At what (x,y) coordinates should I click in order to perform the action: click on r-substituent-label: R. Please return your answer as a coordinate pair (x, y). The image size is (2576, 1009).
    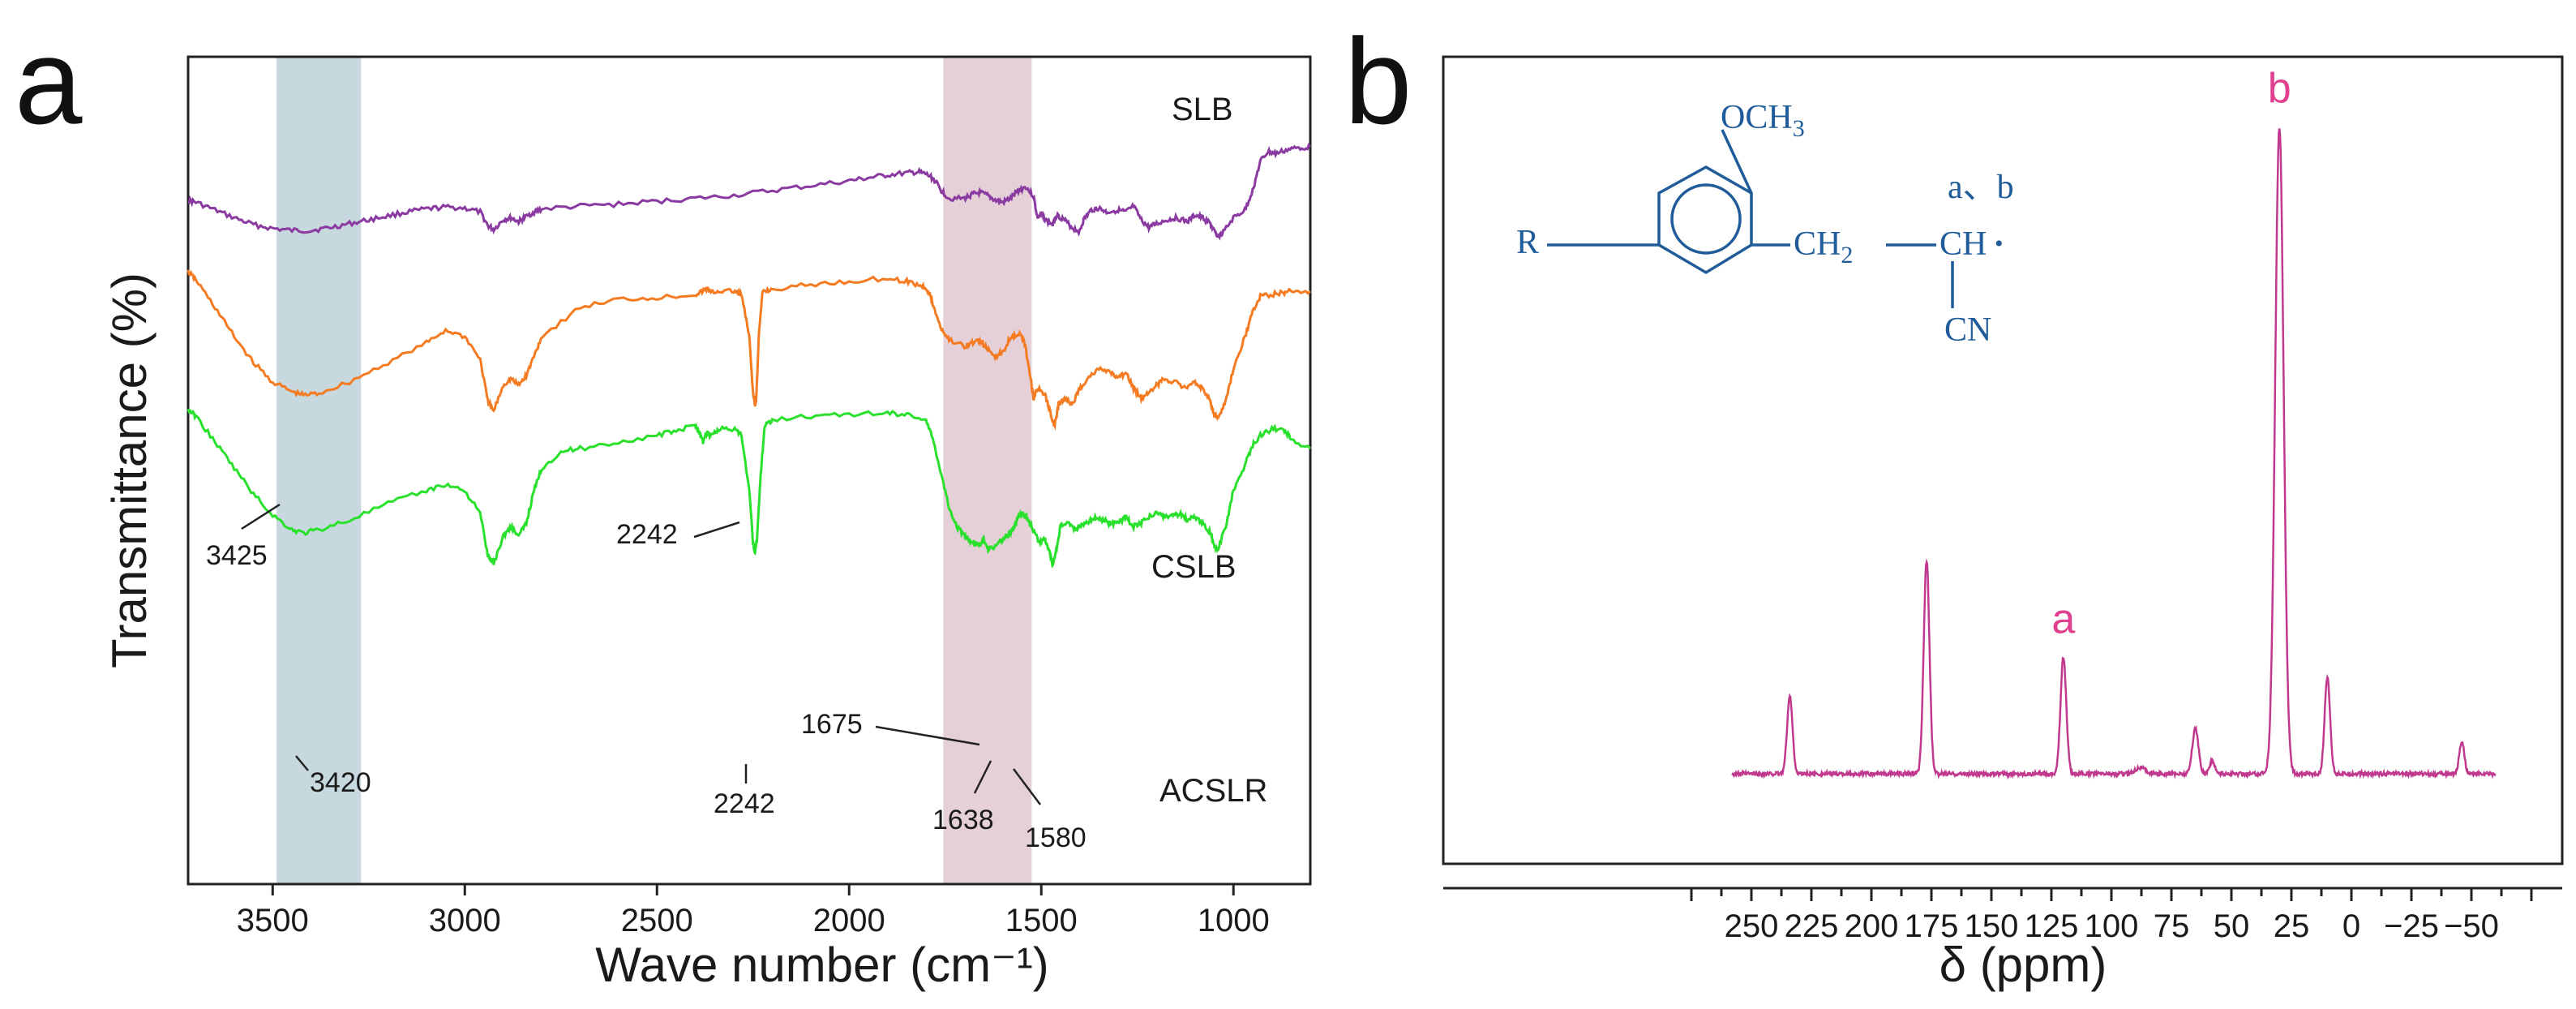
    Looking at the image, I should click on (1527, 242).